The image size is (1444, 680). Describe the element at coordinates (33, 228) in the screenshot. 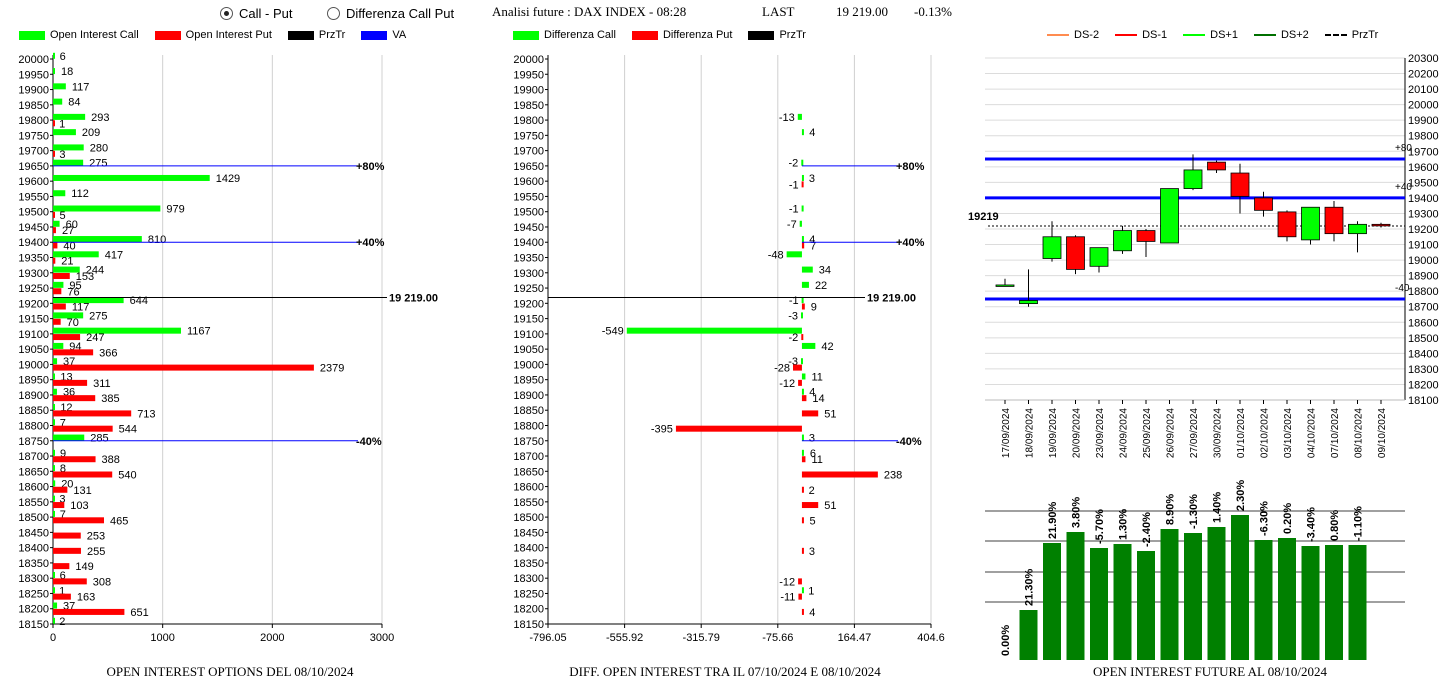

I see `y-tick-label: 19450` at that location.